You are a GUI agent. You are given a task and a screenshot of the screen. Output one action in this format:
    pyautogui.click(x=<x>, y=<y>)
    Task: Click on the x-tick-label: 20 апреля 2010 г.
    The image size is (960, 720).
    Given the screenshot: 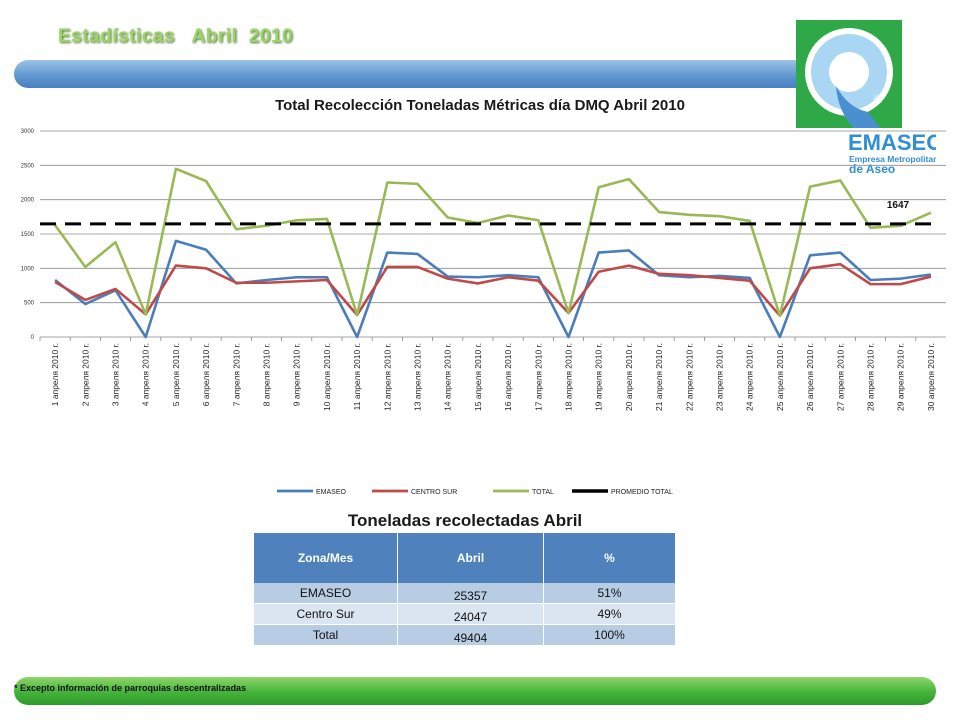 What is the action you would take?
    pyautogui.click(x=629, y=377)
    